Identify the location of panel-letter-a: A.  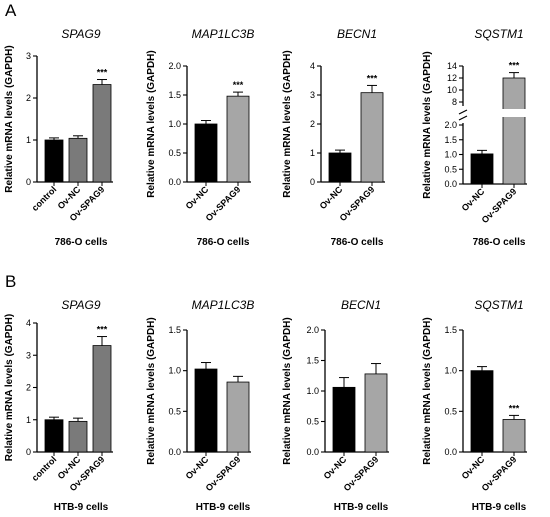
(11, 10).